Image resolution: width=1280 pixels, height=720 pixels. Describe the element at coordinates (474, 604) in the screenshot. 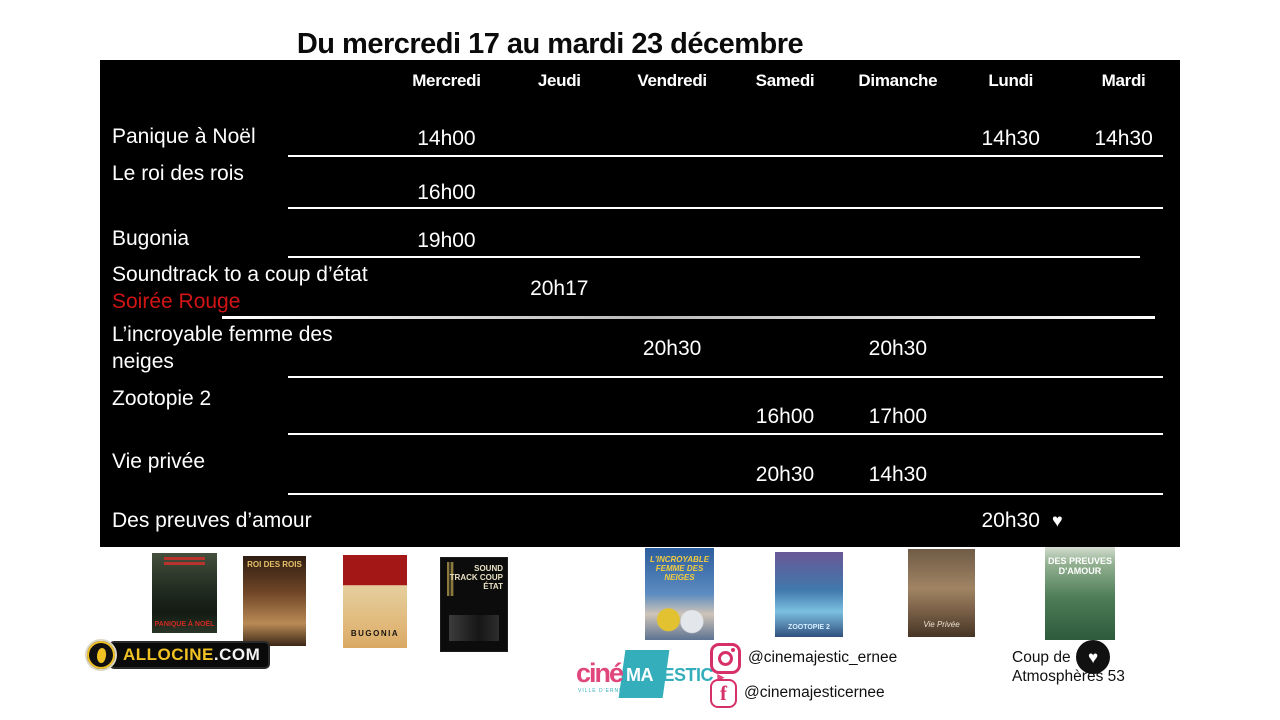

I see `poster-soundtrack-coup-detat: SOUND TRACK COUP ÉTAT` at that location.